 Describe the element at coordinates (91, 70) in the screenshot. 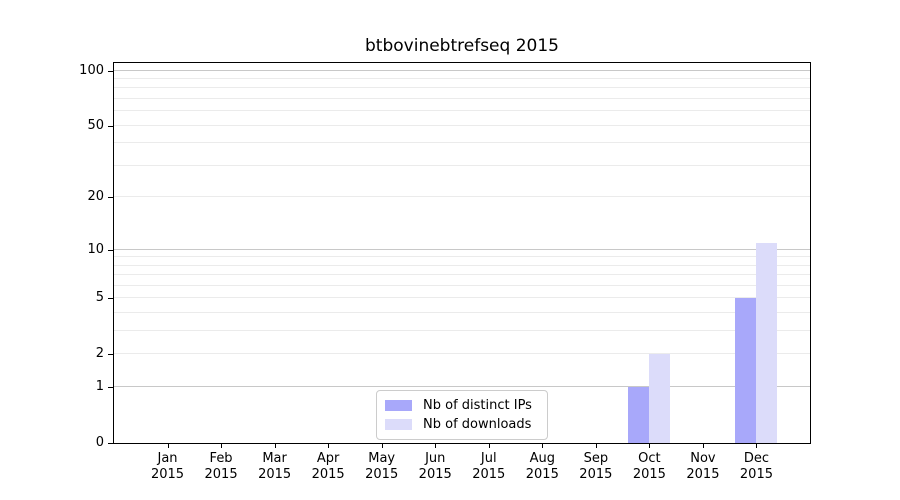

I see `y-tick-label-100: 100` at that location.